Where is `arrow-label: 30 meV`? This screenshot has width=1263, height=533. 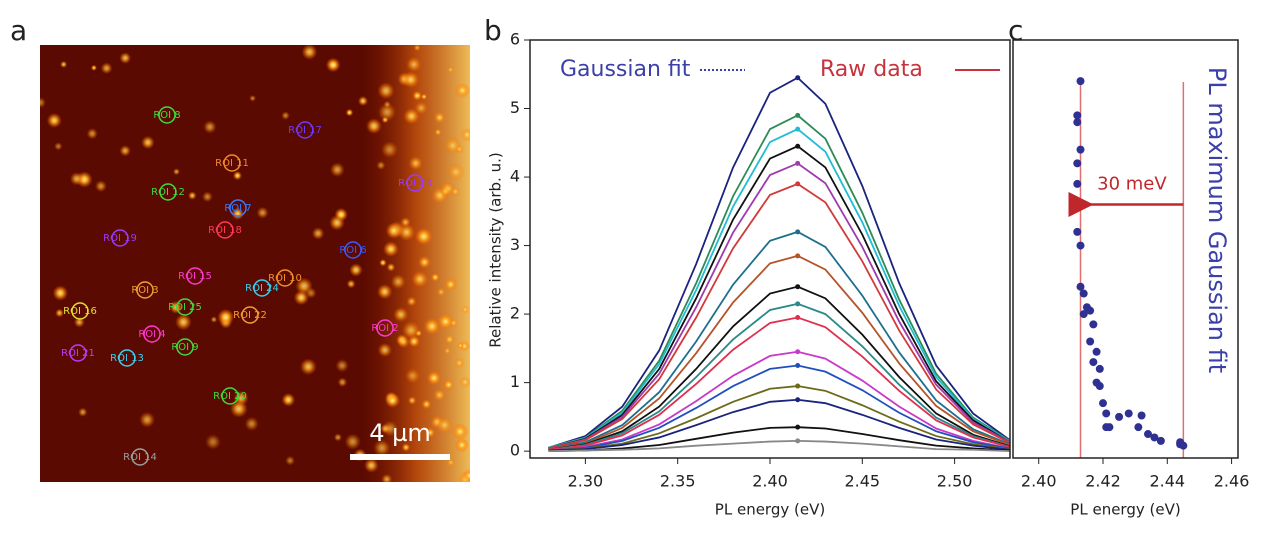 arrow-label: 30 meV is located at coordinates (1132, 183).